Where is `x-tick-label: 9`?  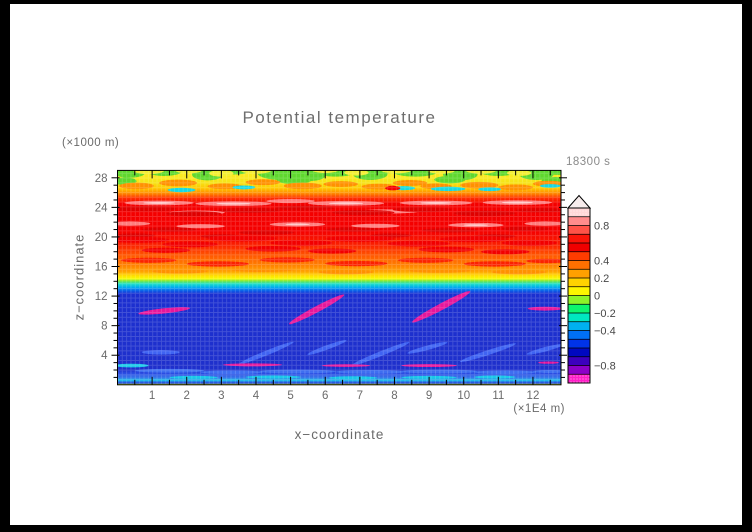
x-tick-label: 9 is located at coordinates (429, 396).